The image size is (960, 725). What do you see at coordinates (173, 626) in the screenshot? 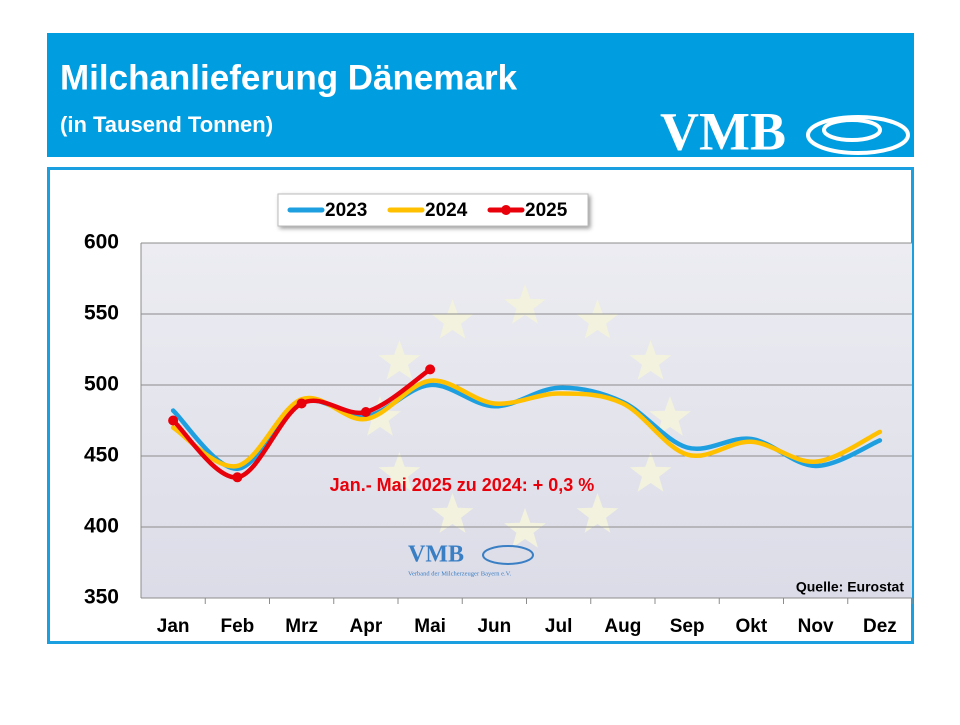
I see `x-tick-label: Jan` at bounding box center [173, 626].